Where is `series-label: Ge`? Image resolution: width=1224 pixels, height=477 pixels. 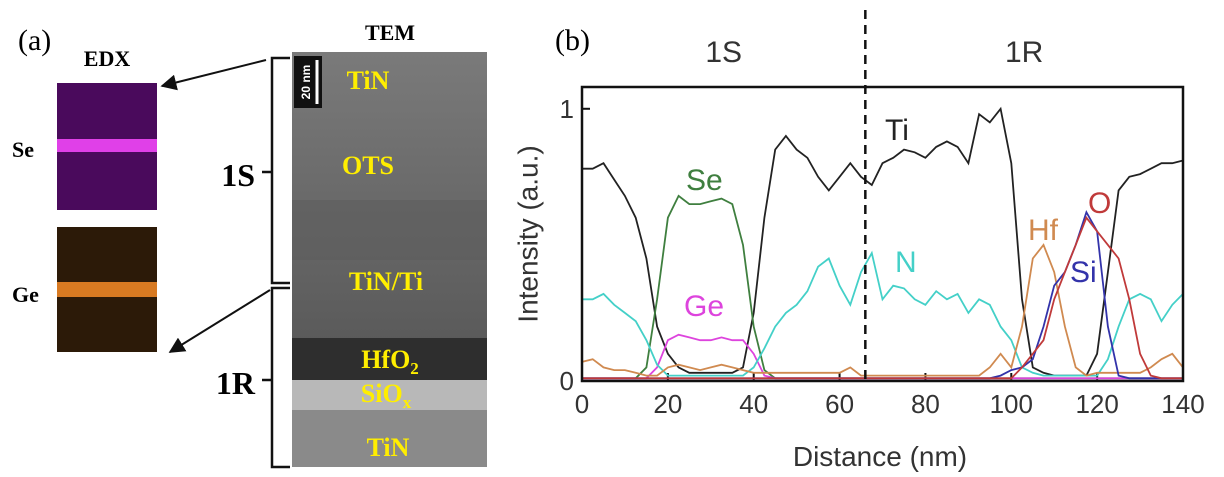
series-label: Ge is located at coordinates (704, 306).